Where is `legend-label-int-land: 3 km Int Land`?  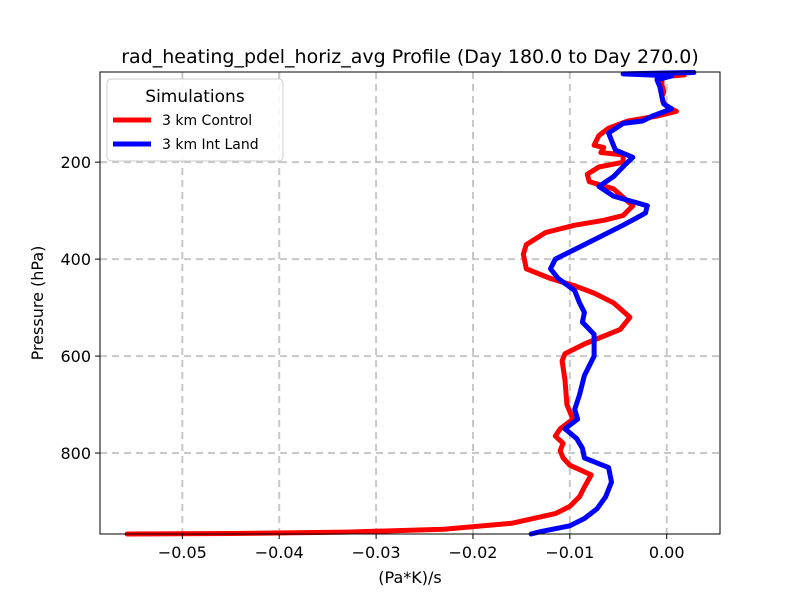 legend-label-int-land: 3 km Int Land is located at coordinates (210, 145).